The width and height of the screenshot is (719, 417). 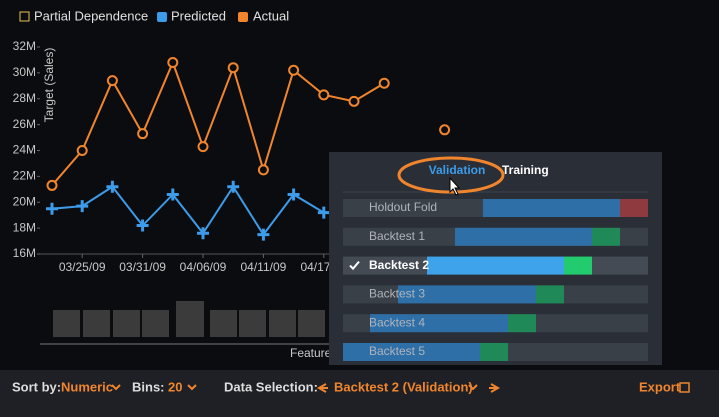 I want to click on x-axis-label: Feature, so click(x=311, y=353).